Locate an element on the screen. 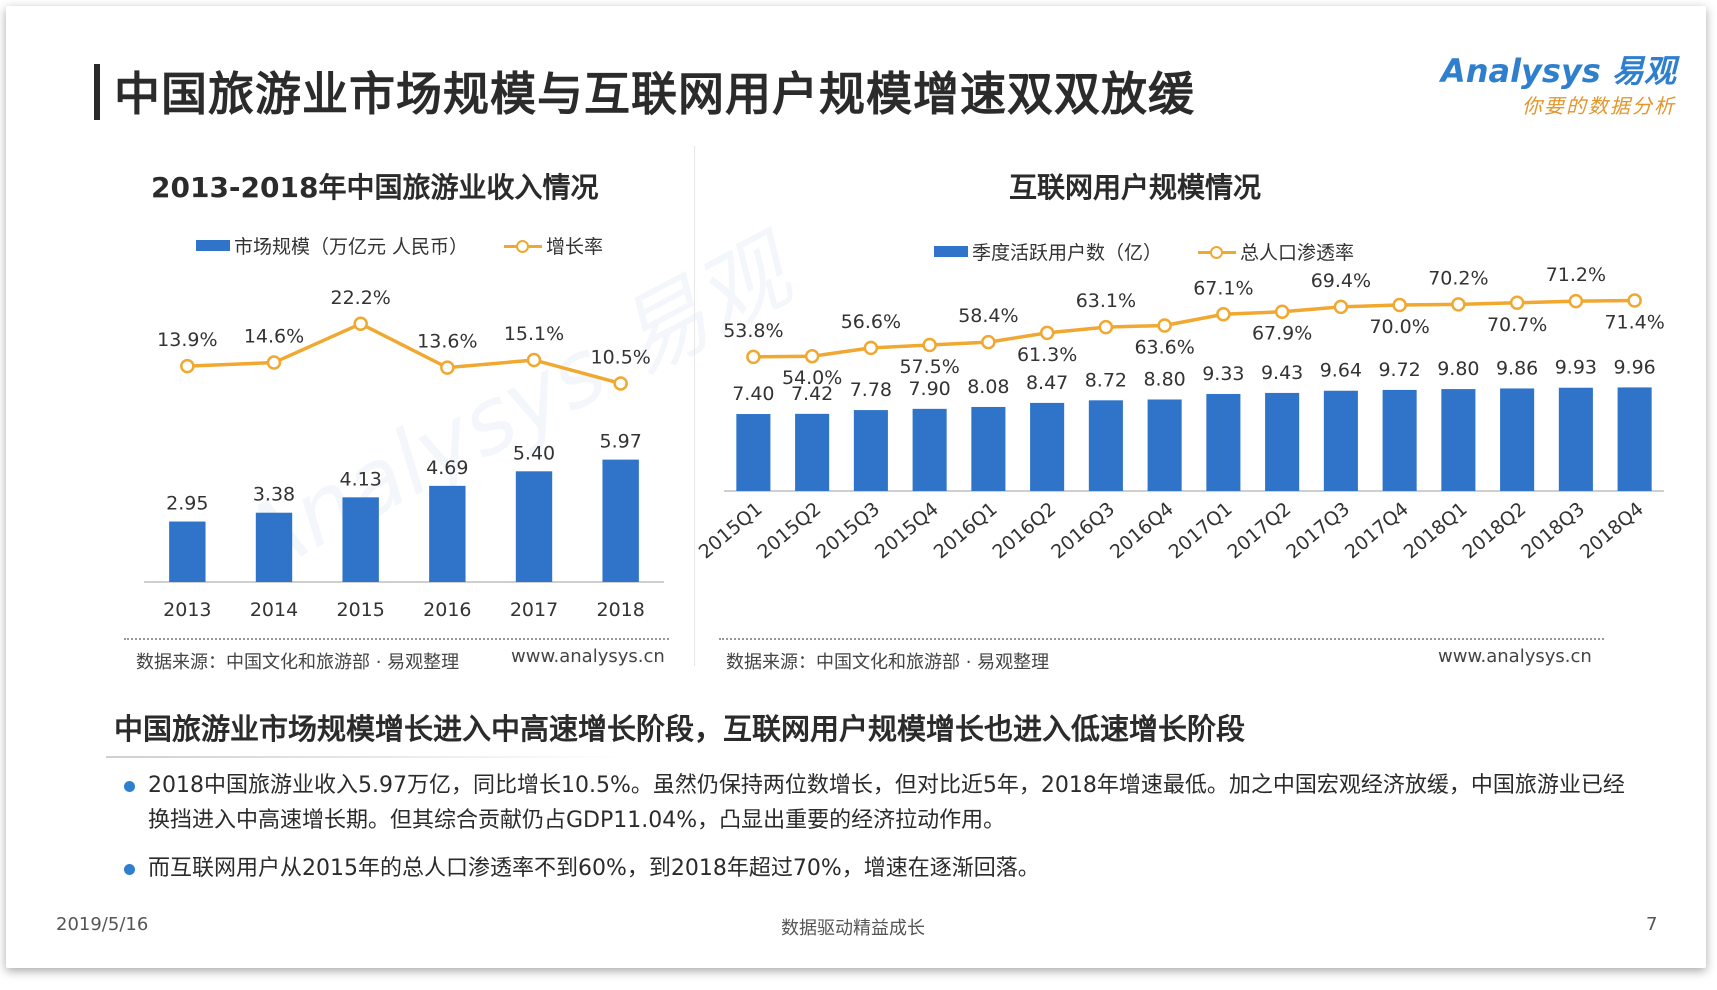 The image size is (1717, 990). x-tick-label: 2018 is located at coordinates (620, 610).